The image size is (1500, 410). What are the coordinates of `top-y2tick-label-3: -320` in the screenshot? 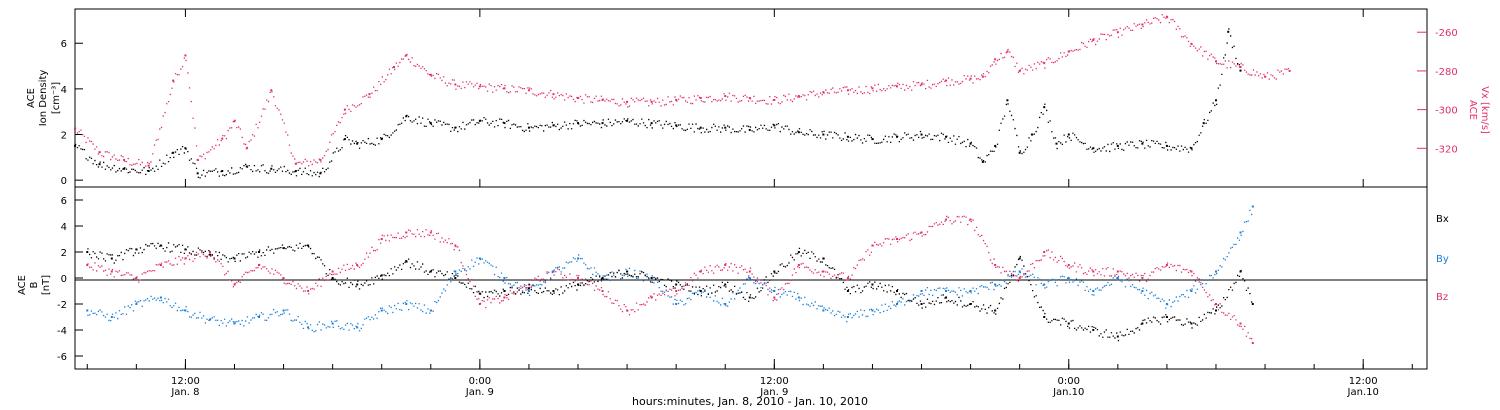 It's located at (1446, 149).